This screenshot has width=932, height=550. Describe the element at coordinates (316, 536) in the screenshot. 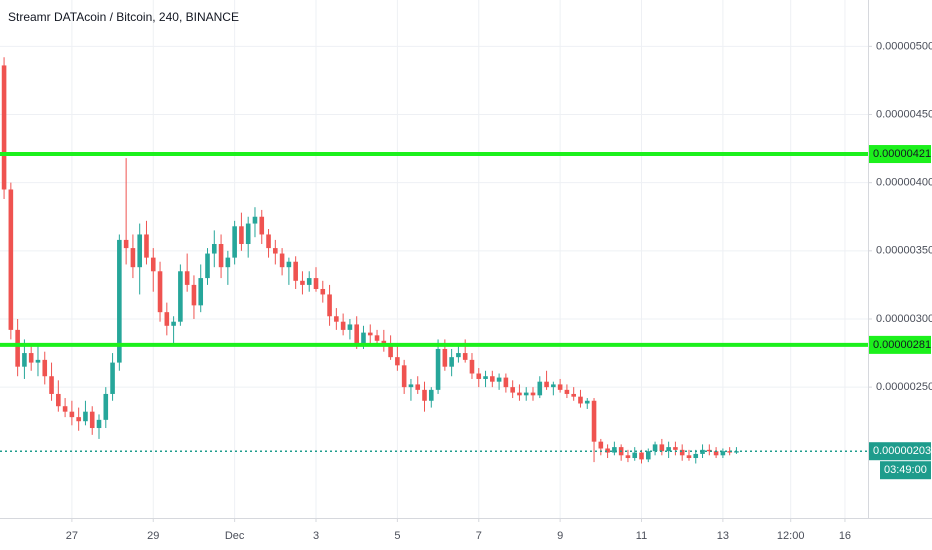

I see `x-tick-label: 3` at that location.